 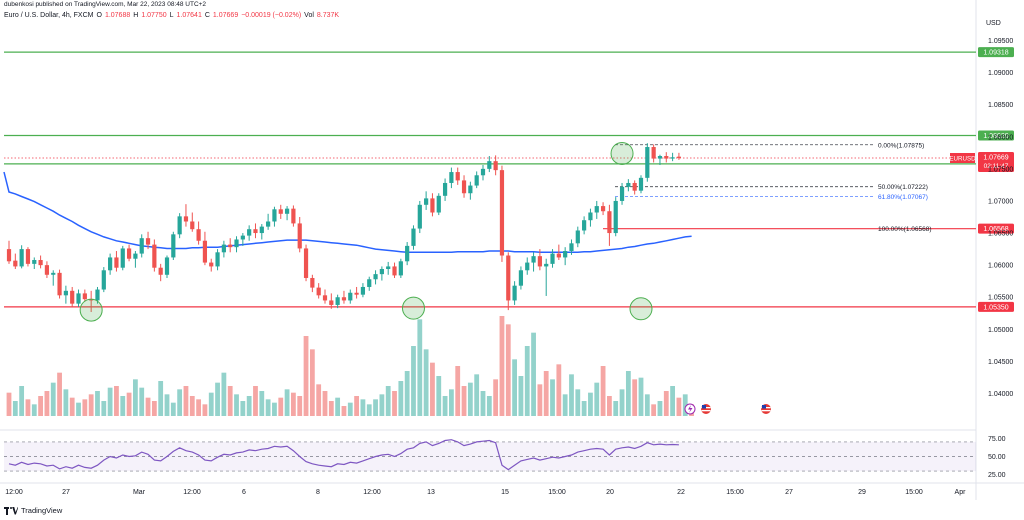 What do you see at coordinates (1000, 169) in the screenshot?
I see `price-tick-label: 1.07500` at bounding box center [1000, 169].